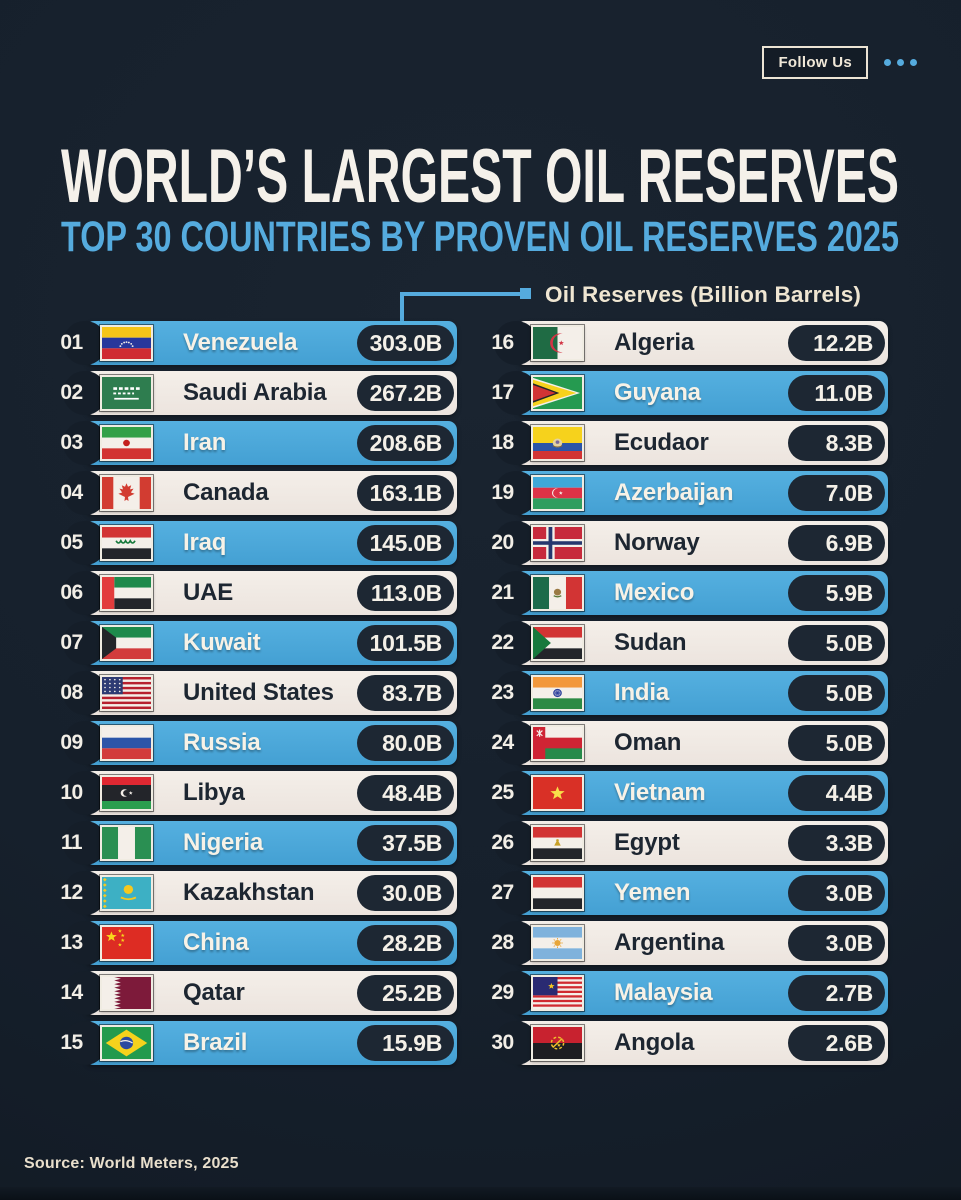  What do you see at coordinates (647, 842) in the screenshot?
I see `country-name: Egypt` at bounding box center [647, 842].